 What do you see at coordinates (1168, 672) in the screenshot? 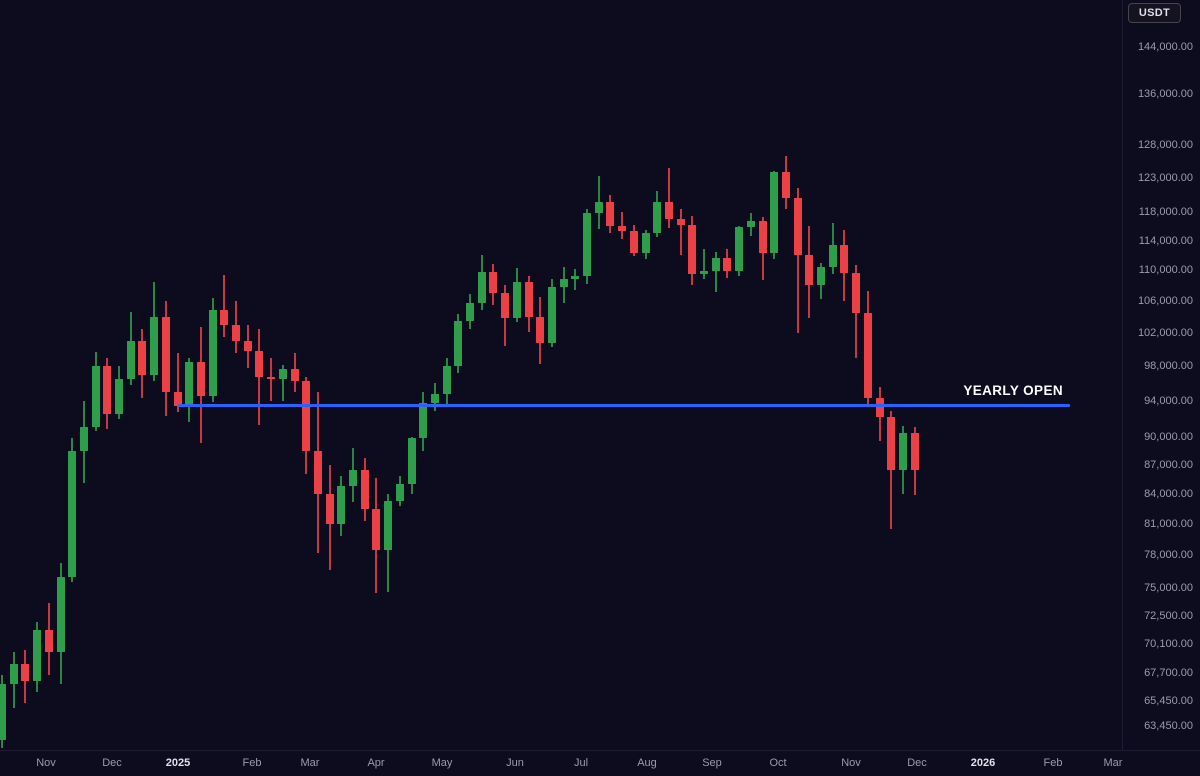
I see `price-tick-label: 67,700.00` at bounding box center [1168, 672].